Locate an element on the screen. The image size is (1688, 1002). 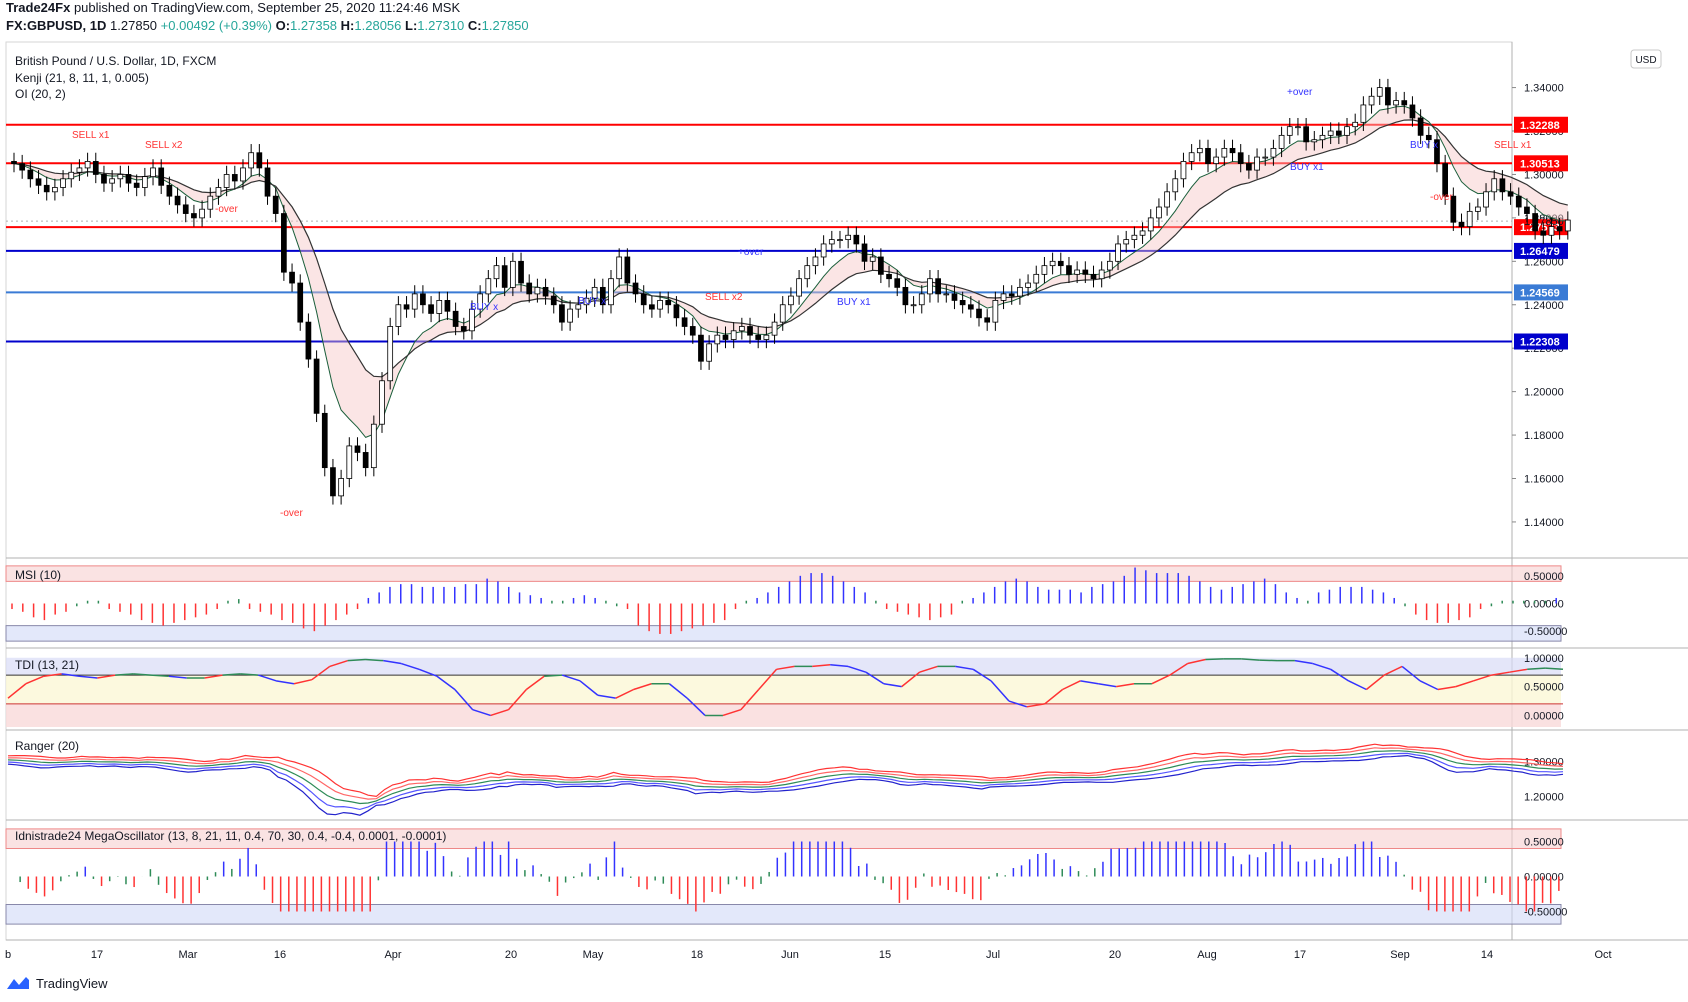
price-tick-label: 1.34000 is located at coordinates (1544, 89).